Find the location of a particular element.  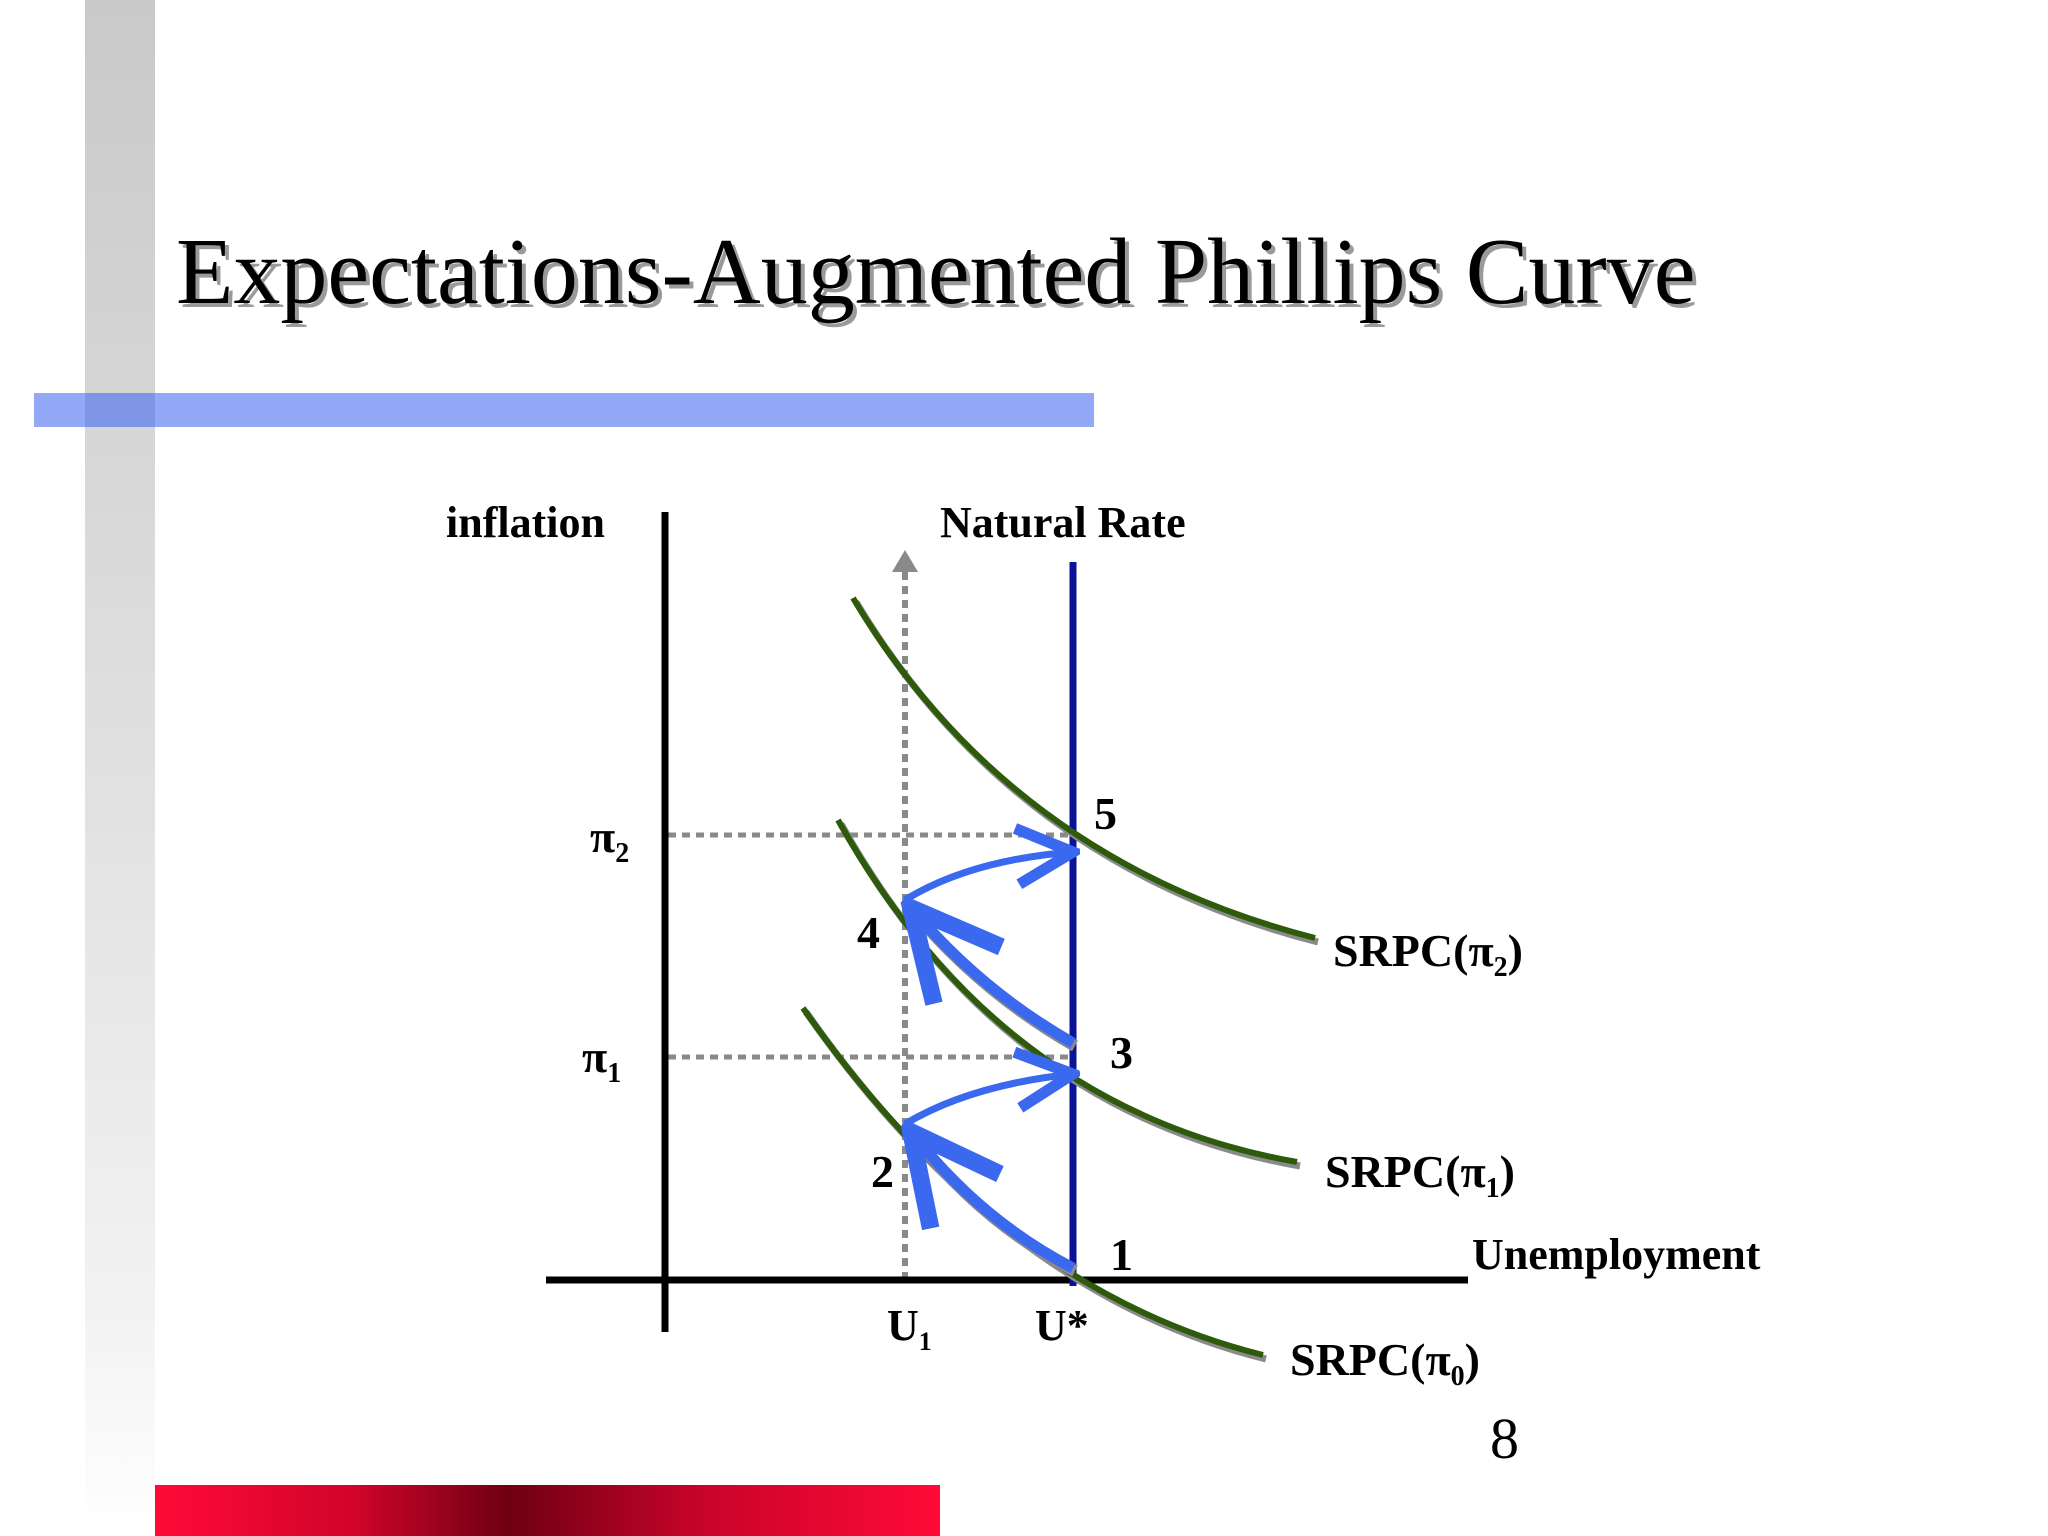

left-decorative-stripe is located at coordinates (120, 768).